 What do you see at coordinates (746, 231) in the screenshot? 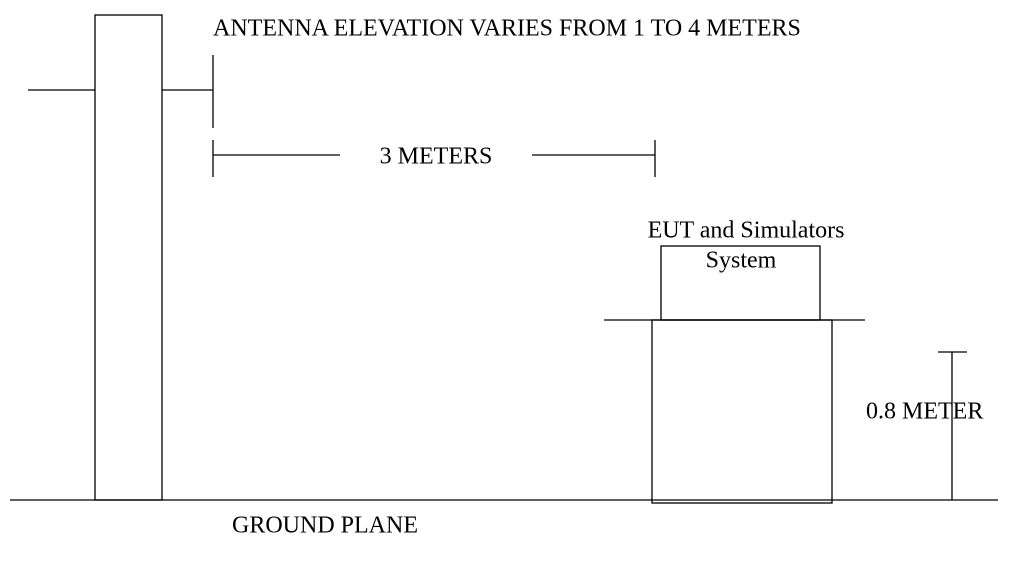
I see `eut-label: EUT and Simulators` at bounding box center [746, 231].